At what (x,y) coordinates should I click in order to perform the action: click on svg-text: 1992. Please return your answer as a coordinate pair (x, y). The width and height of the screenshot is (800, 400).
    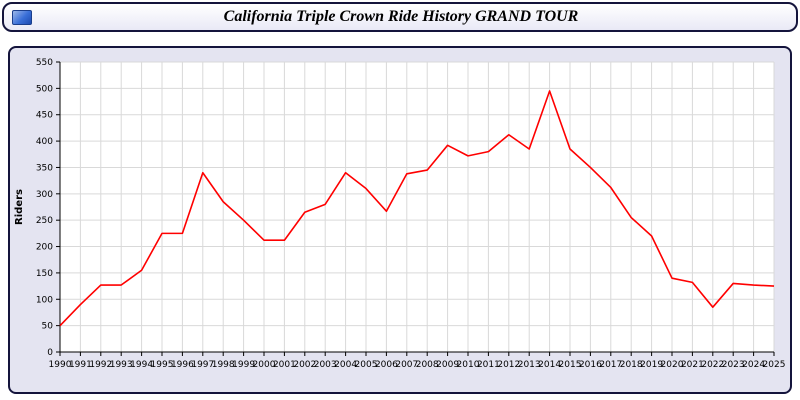
    Looking at the image, I should click on (100, 365).